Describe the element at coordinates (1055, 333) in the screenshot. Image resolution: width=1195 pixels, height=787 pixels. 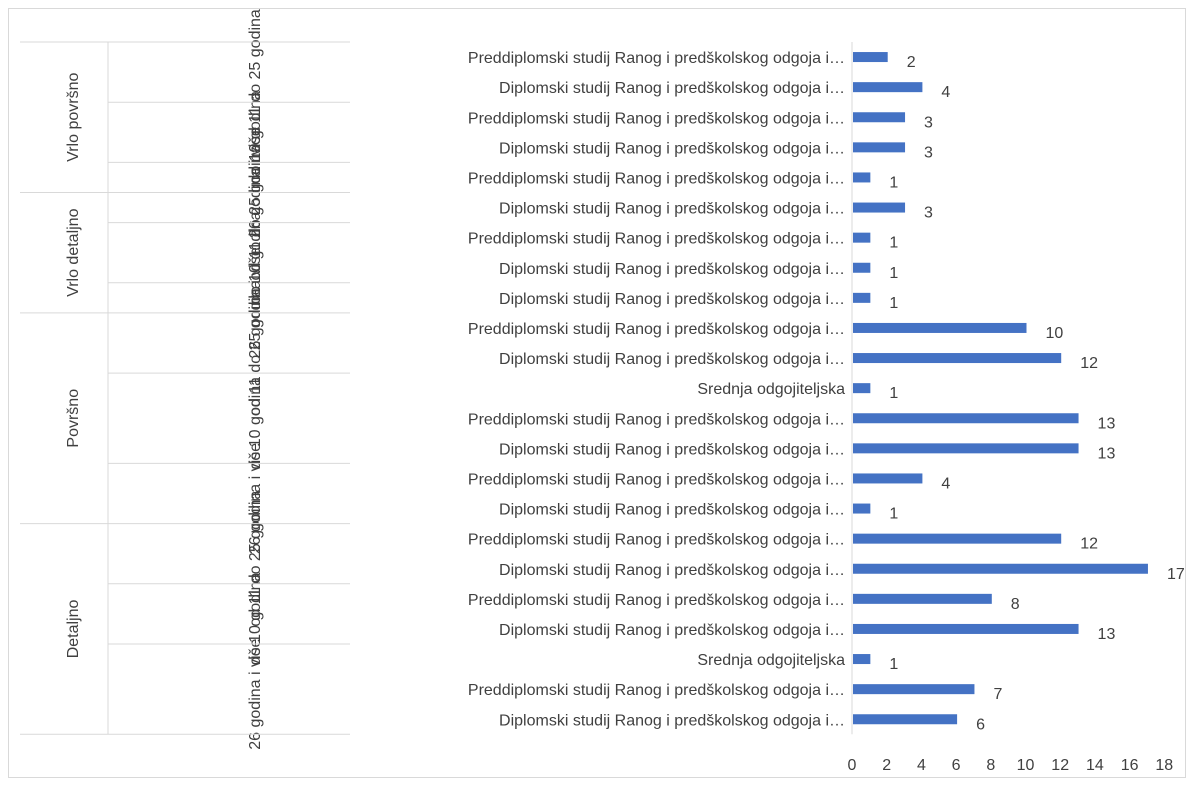
I see `data-label: 10` at that location.